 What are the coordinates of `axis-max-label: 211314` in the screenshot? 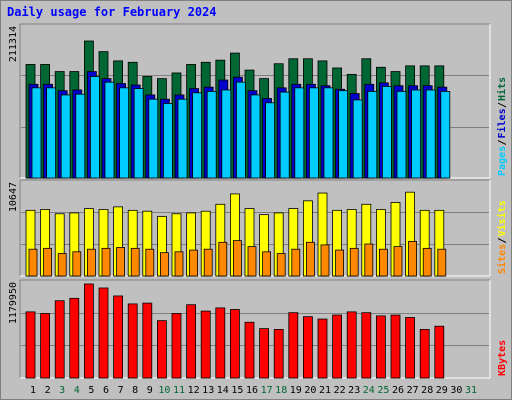 It's located at (13, 44).